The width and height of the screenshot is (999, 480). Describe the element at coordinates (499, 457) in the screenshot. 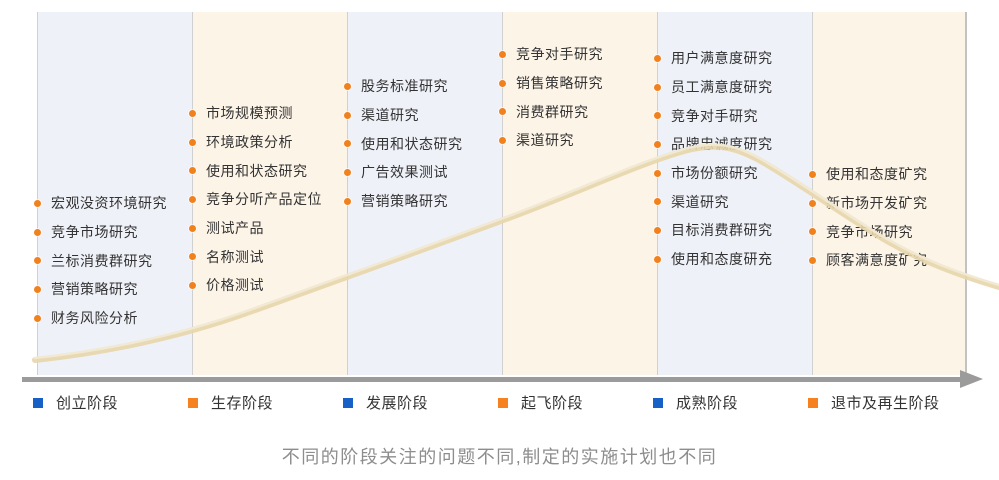

I see `caption-text: 不同的阶段关注的问题不同,制定的实施计划也不同` at that location.